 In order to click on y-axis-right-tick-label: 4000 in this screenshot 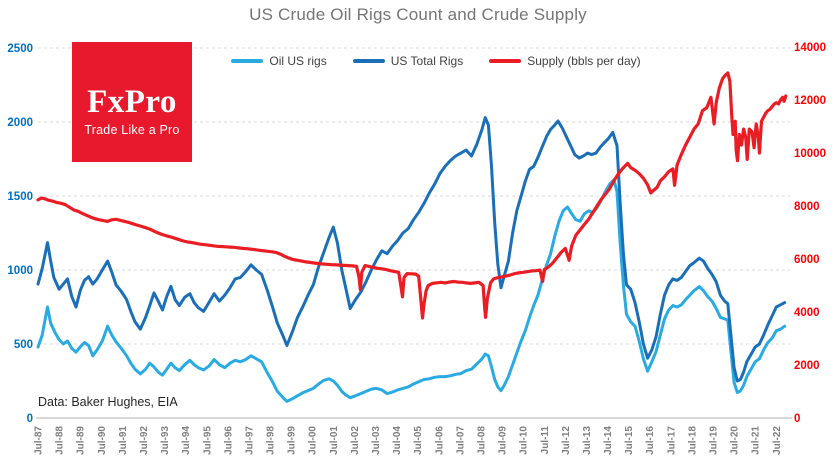, I will do `click(807, 313)`.